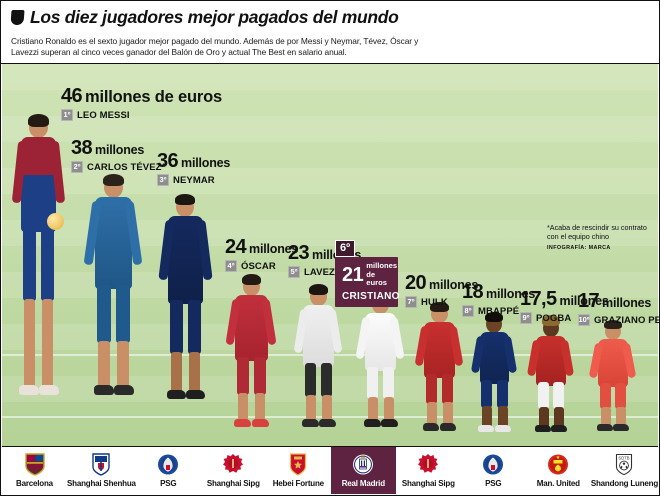 The height and width of the screenshot is (496, 660). I want to click on shanghai-shenhua-crest-icon, so click(101, 464).